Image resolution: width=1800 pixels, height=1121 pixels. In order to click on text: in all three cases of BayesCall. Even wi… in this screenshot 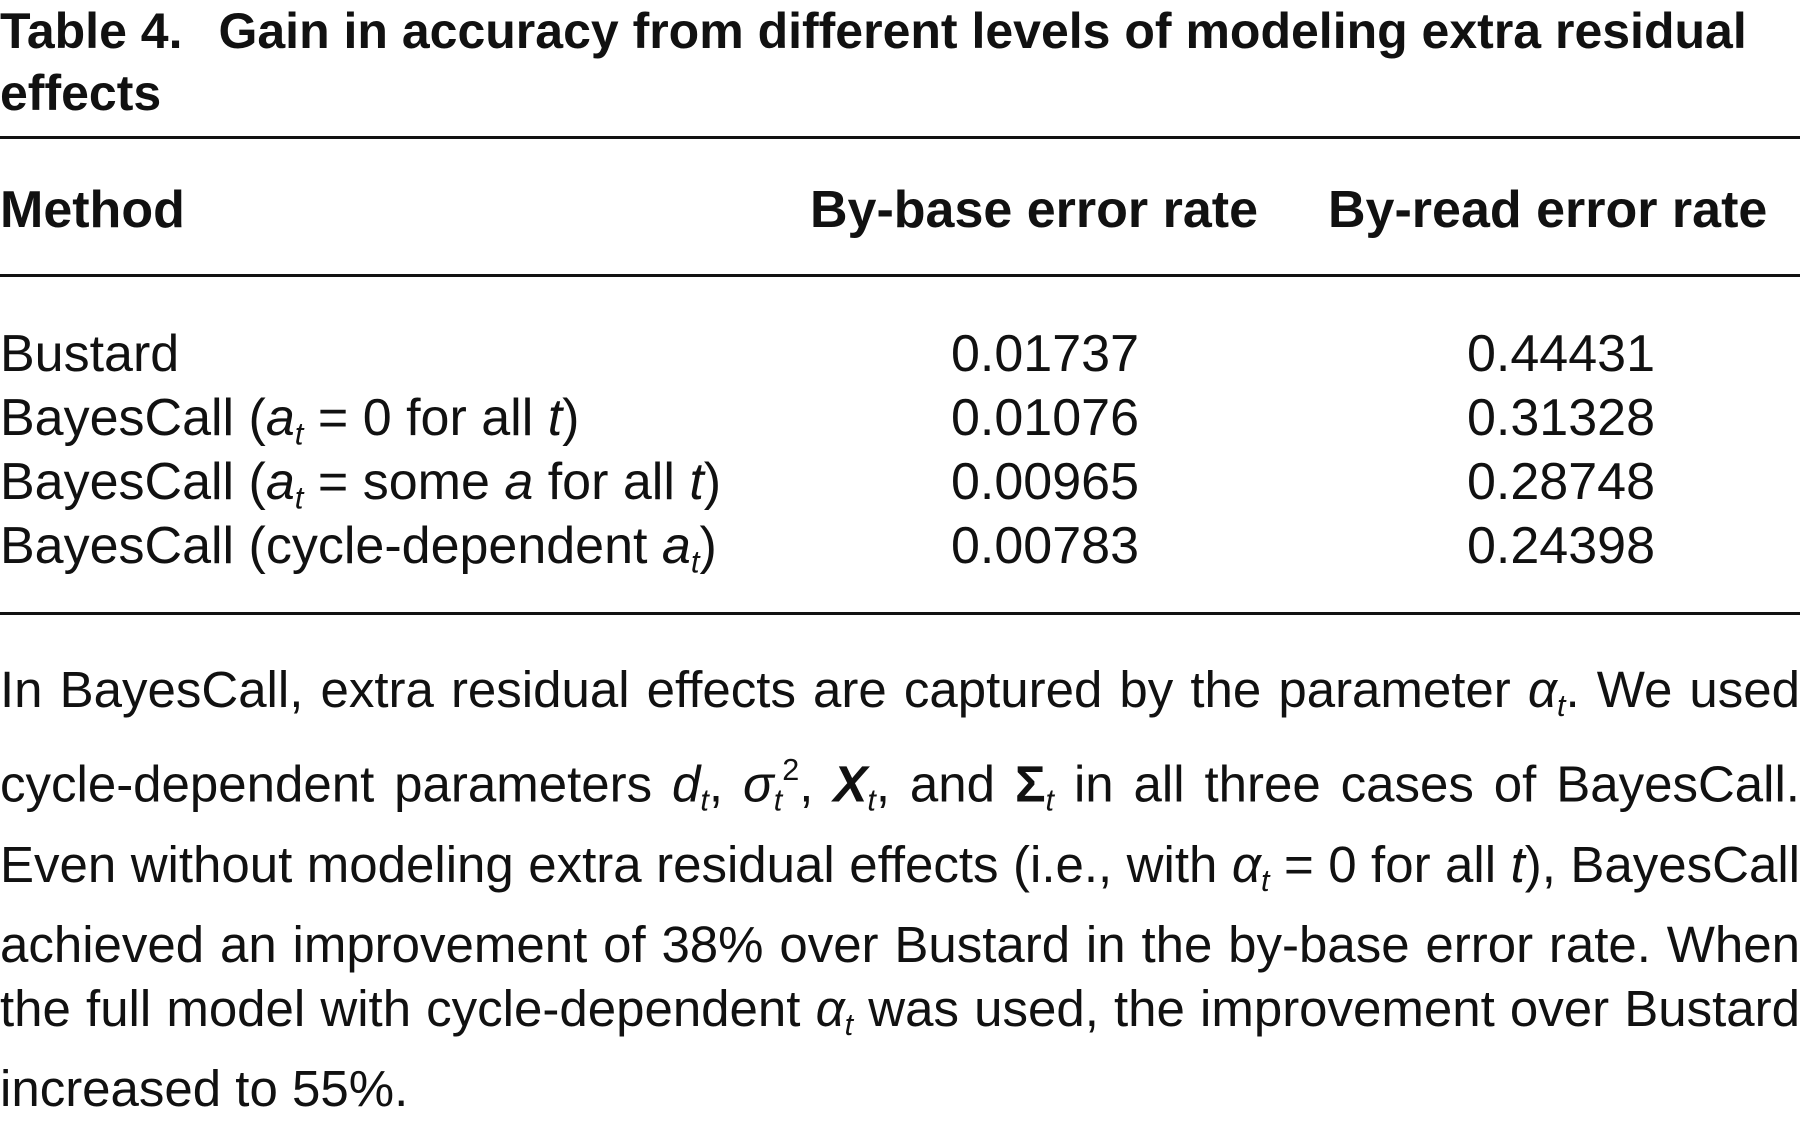, I will do `click(900, 824)`.